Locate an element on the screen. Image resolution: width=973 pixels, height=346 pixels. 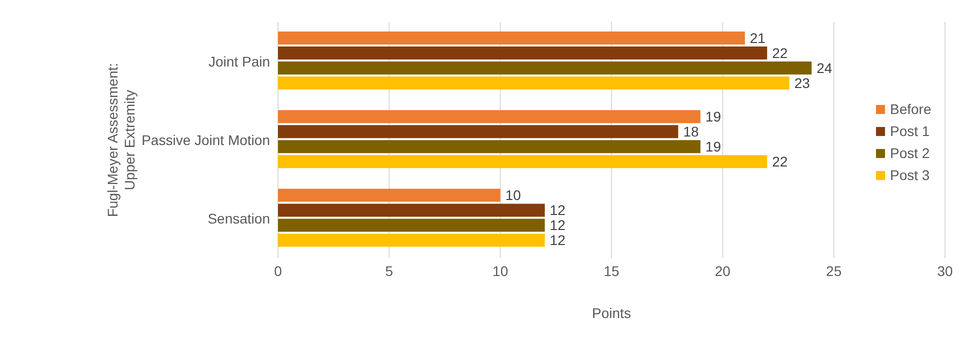
x-tick-label: 30 is located at coordinates (945, 270).